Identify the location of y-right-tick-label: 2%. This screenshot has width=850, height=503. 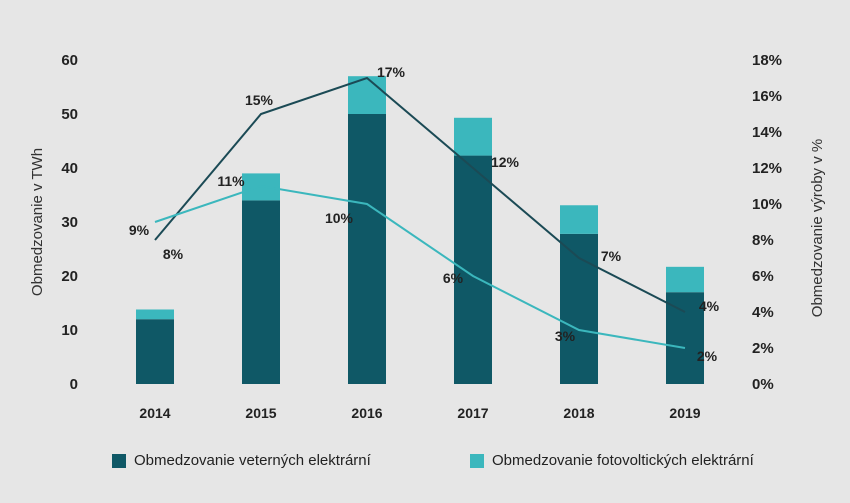
(763, 348).